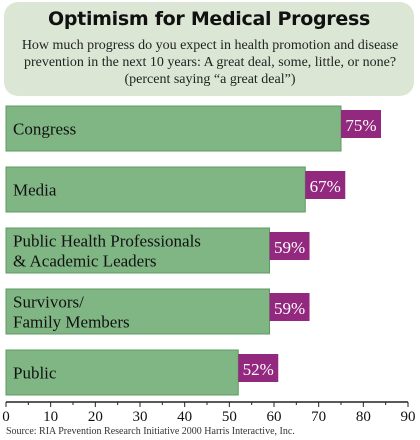 This screenshot has height=440, width=420. What do you see at coordinates (184, 417) in the screenshot?
I see `x-tick-label-40: 40` at bounding box center [184, 417].